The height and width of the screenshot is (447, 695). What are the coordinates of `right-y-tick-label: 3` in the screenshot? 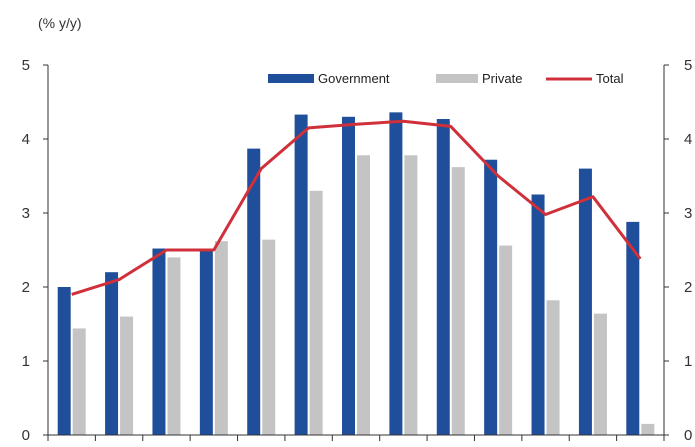 It's located at (688, 213).